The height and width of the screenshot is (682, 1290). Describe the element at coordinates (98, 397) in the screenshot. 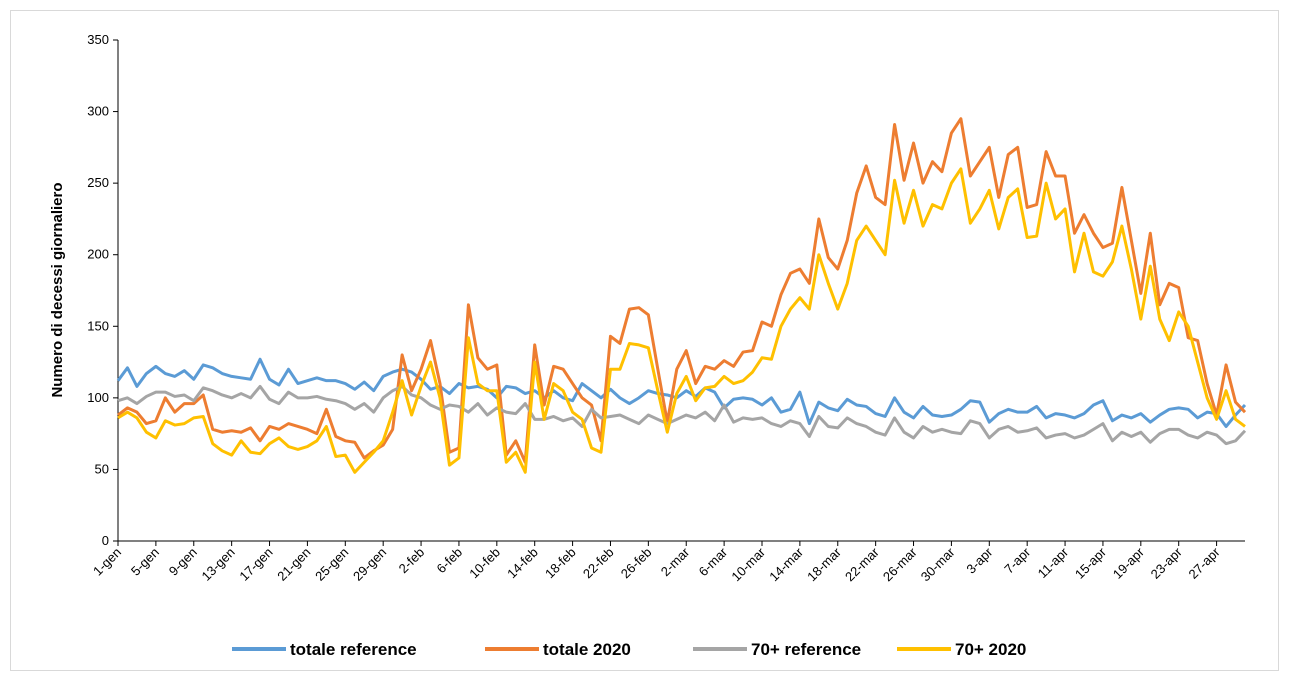

I see `y-tick-label: 100` at that location.